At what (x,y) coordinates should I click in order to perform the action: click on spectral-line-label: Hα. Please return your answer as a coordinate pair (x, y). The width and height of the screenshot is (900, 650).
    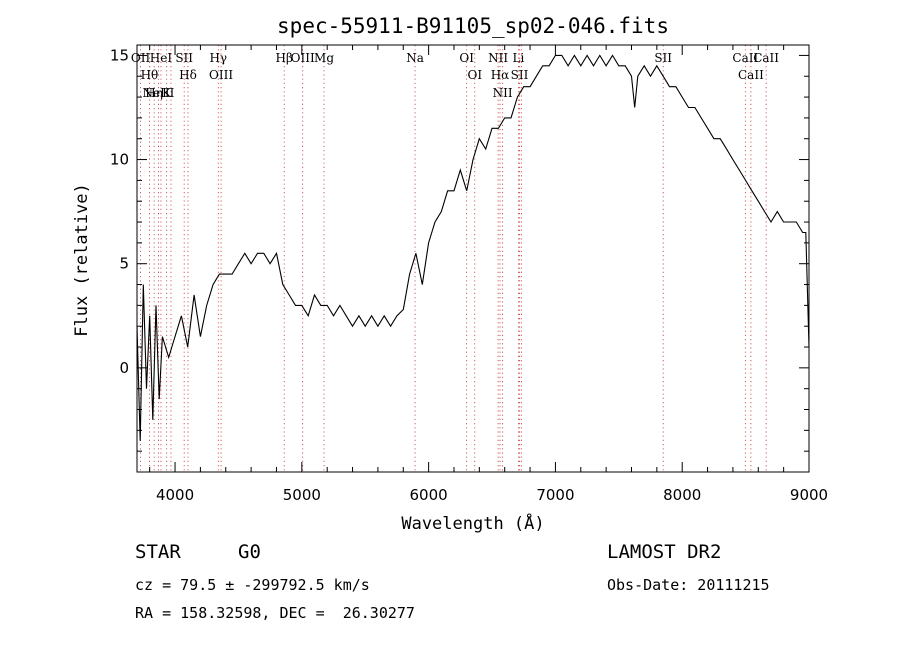
    Looking at the image, I should click on (500, 75).